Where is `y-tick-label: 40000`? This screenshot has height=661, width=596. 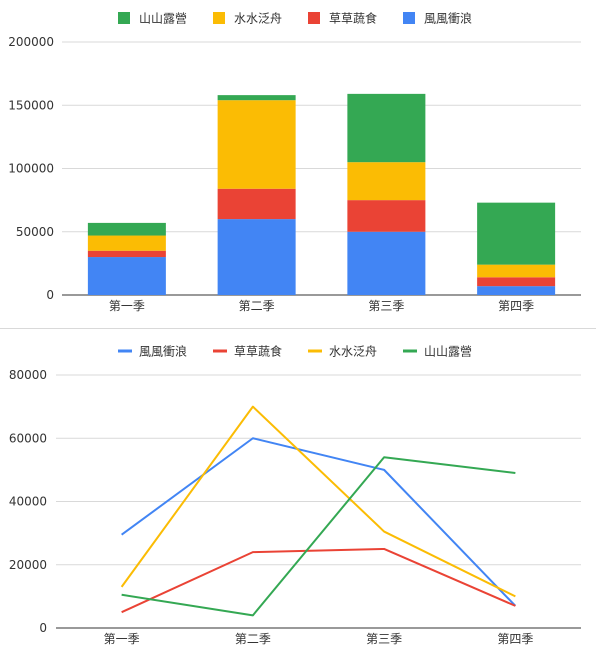 y-tick-label: 40000 is located at coordinates (28, 502).